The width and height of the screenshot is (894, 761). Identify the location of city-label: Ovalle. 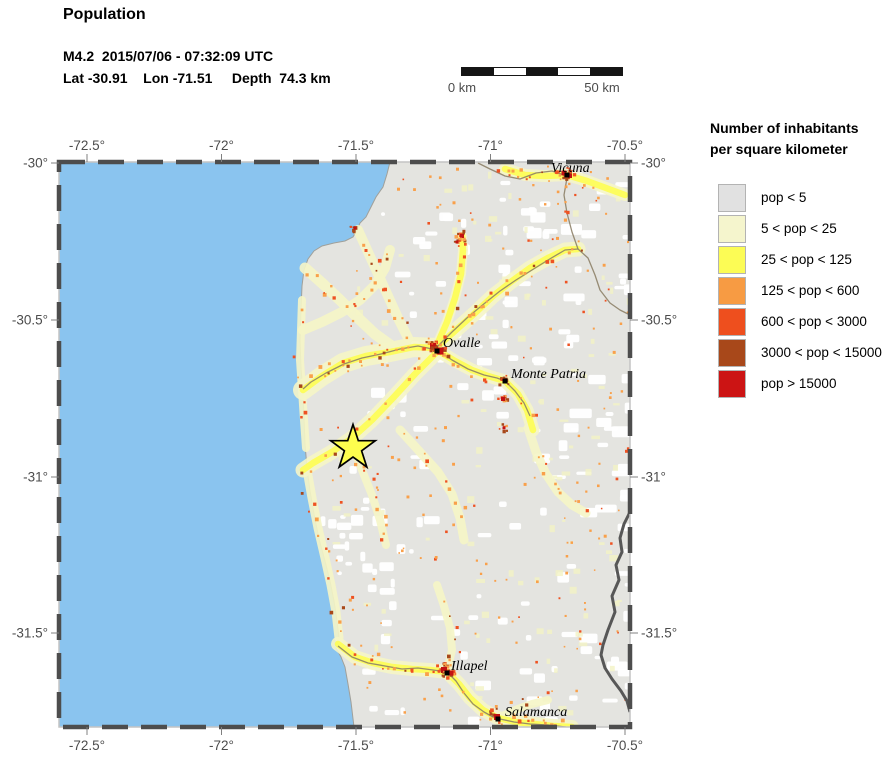
(461, 343).